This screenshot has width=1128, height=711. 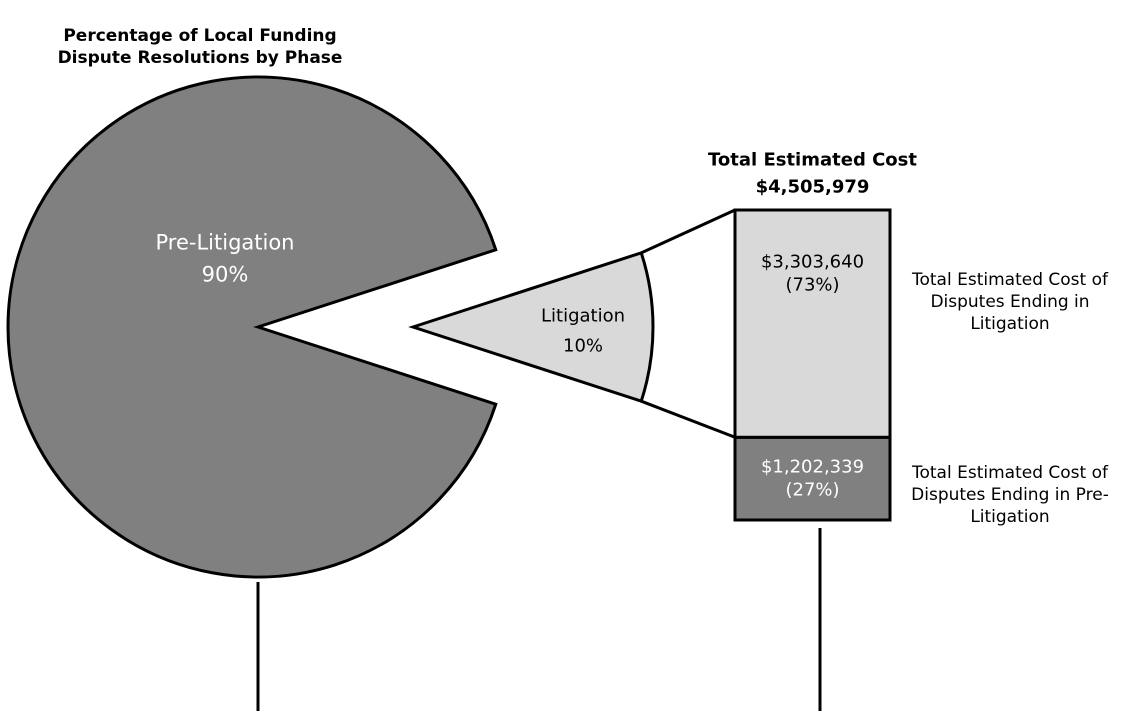 I want to click on bar-value-label: $1,202,339 (27%), so click(x=812, y=478).